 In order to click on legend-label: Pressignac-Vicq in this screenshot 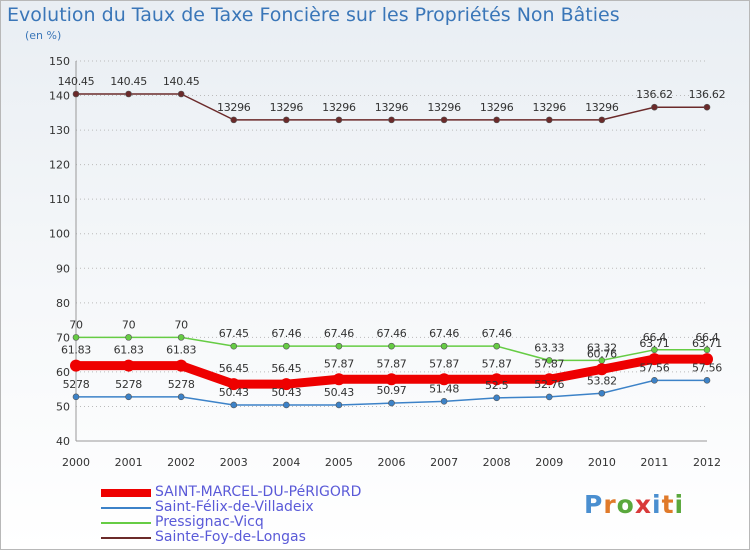, I will do `click(209, 522)`.